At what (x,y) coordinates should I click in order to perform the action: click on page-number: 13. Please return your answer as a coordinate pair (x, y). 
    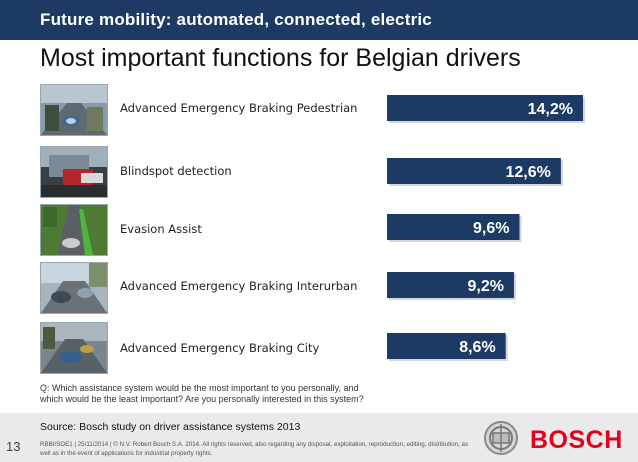
    Looking at the image, I should click on (13, 446).